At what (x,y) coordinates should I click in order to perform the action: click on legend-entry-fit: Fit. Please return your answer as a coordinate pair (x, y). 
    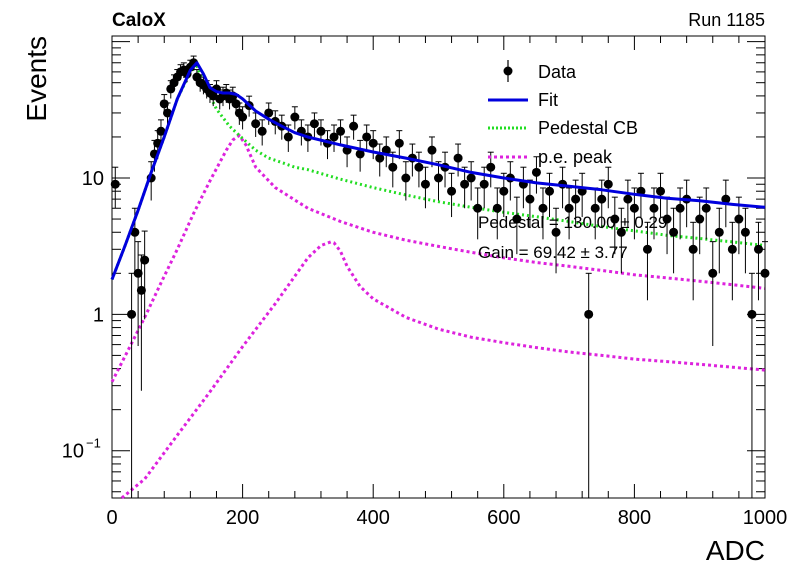
    Looking at the image, I should click on (523, 100).